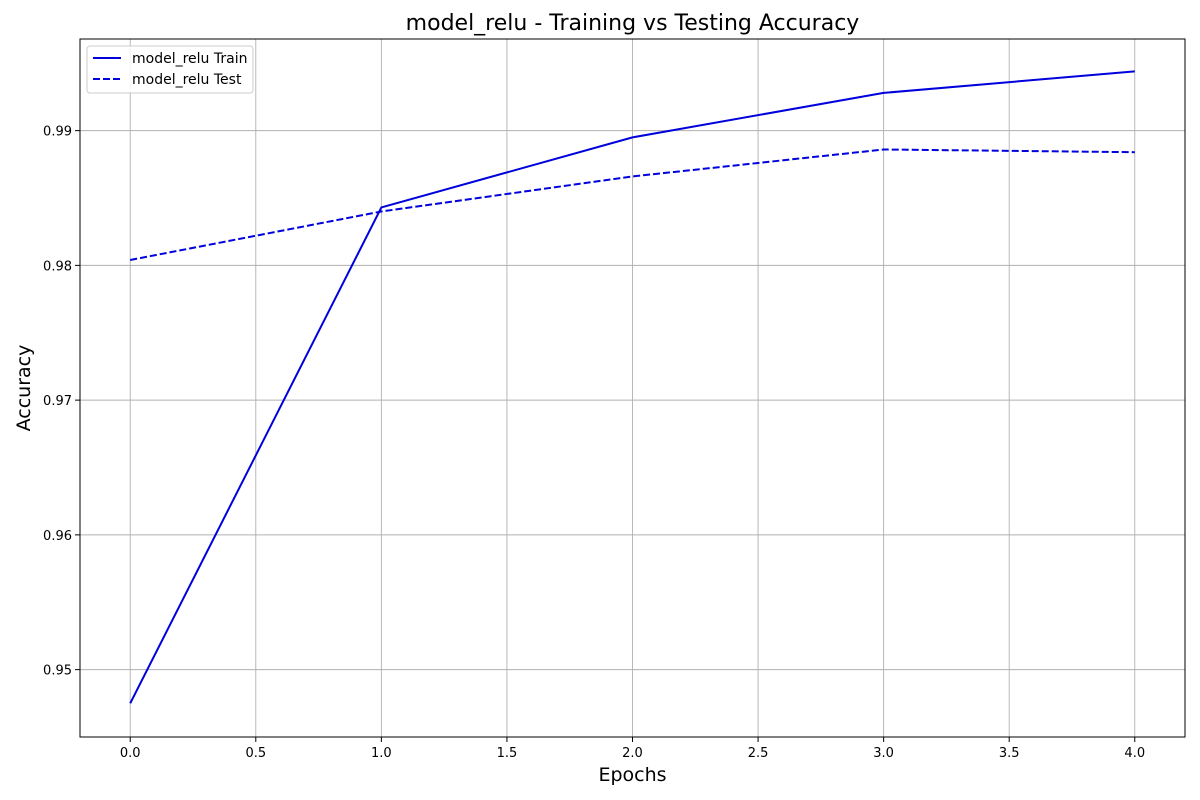  I want to click on legend-label-train: model_relu Train, so click(189, 59).